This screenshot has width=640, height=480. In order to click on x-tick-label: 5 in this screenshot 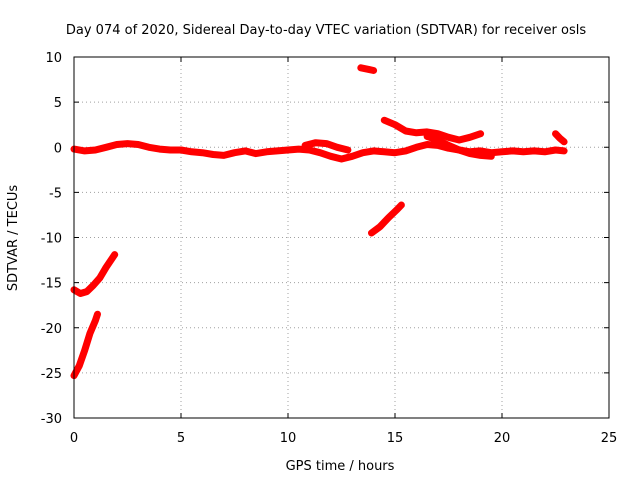, I will do `click(181, 438)`.